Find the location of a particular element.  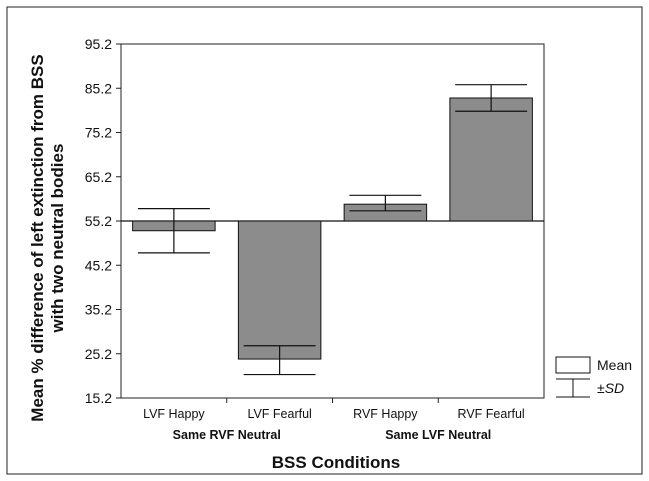

legend-mean-label: Mean is located at coordinates (614, 365).